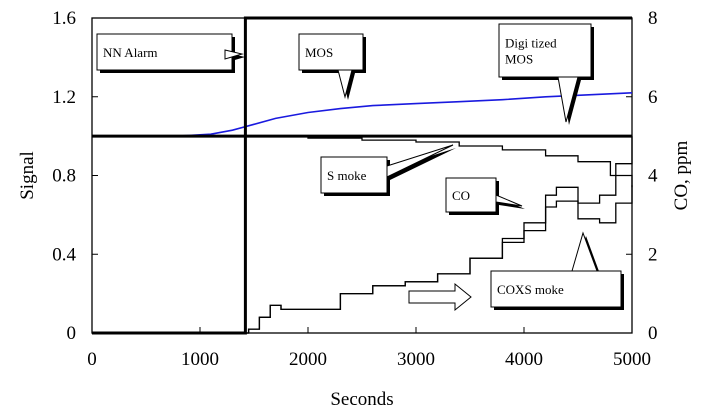 This screenshot has height=409, width=702. Describe the element at coordinates (362, 114) in the screenshot. I see `series-line-mos` at that location.